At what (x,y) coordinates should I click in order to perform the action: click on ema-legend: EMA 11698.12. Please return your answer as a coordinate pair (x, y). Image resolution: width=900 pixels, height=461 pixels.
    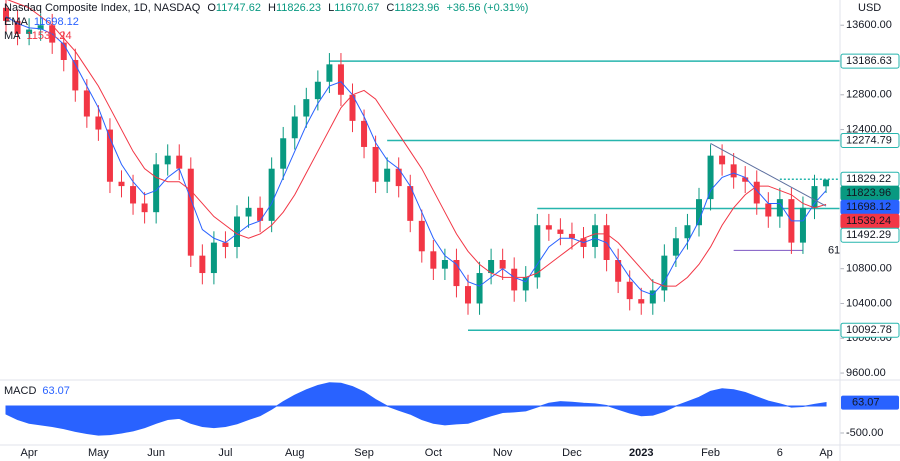
    Looking at the image, I should click on (41, 22).